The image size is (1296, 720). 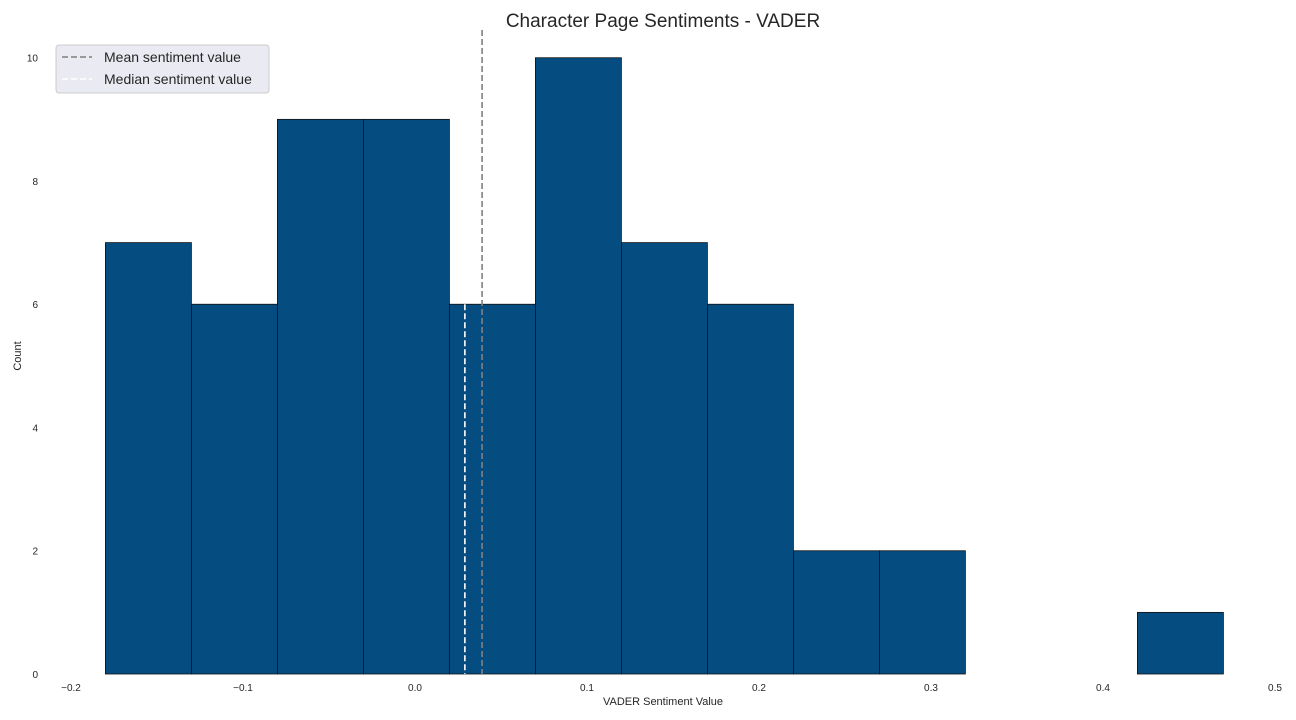 What do you see at coordinates (663, 702) in the screenshot?
I see `x-axis-label: VADER Sentiment Value` at bounding box center [663, 702].